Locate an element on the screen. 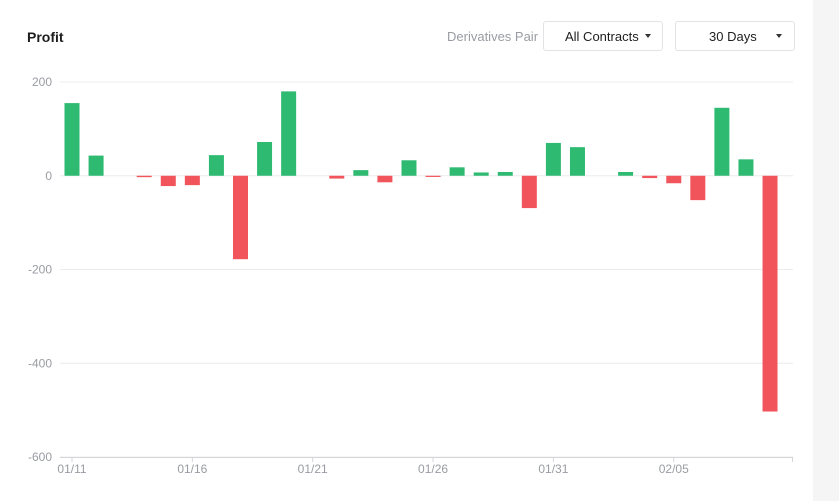  y-tick-label: -400 is located at coordinates (40, 363).